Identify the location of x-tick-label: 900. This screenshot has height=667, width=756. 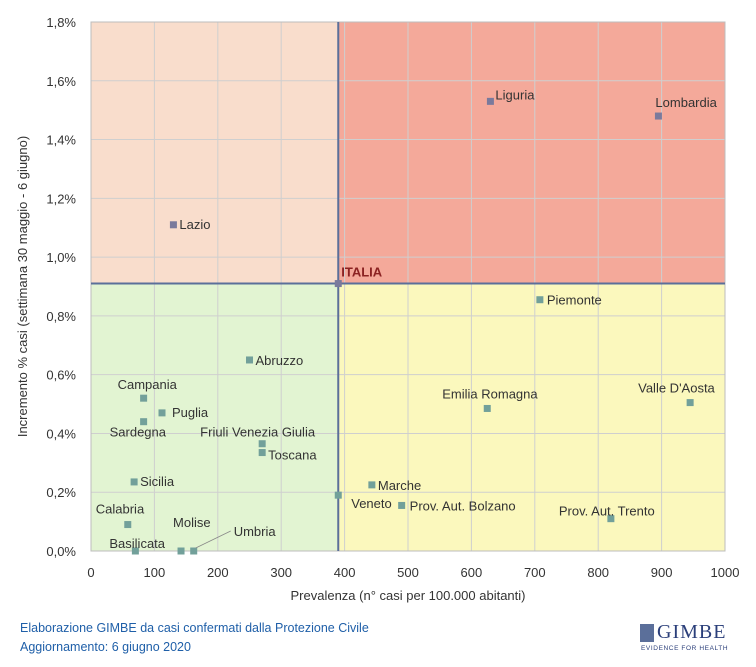
(662, 572).